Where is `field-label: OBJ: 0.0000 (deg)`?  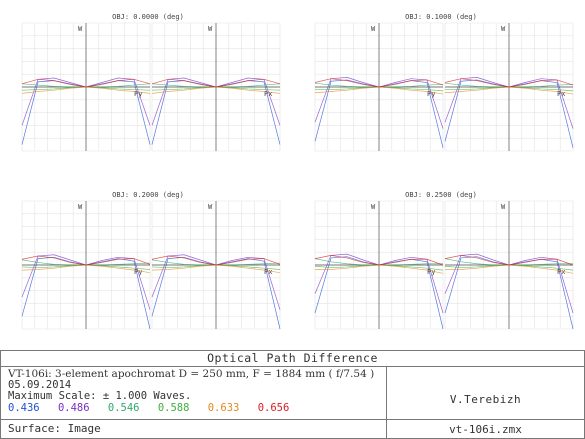 field-label: OBJ: 0.0000 (deg) is located at coordinates (148, 17).